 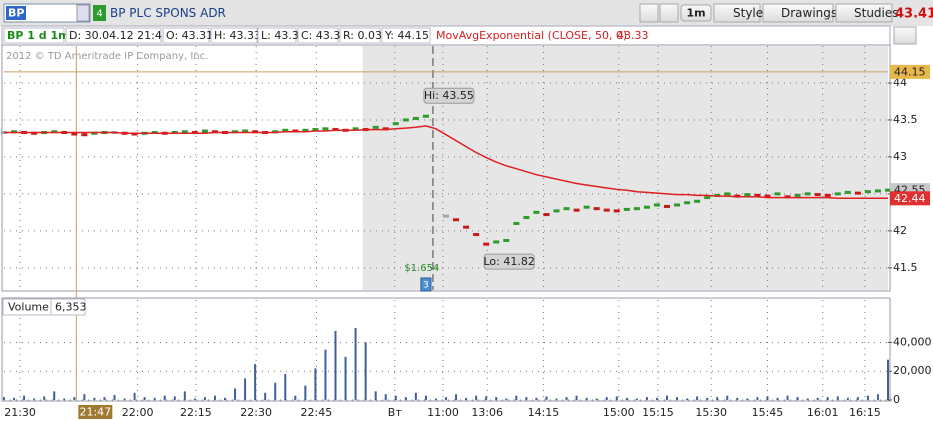 I want to click on x-tick-label: 13:06, so click(x=487, y=412).